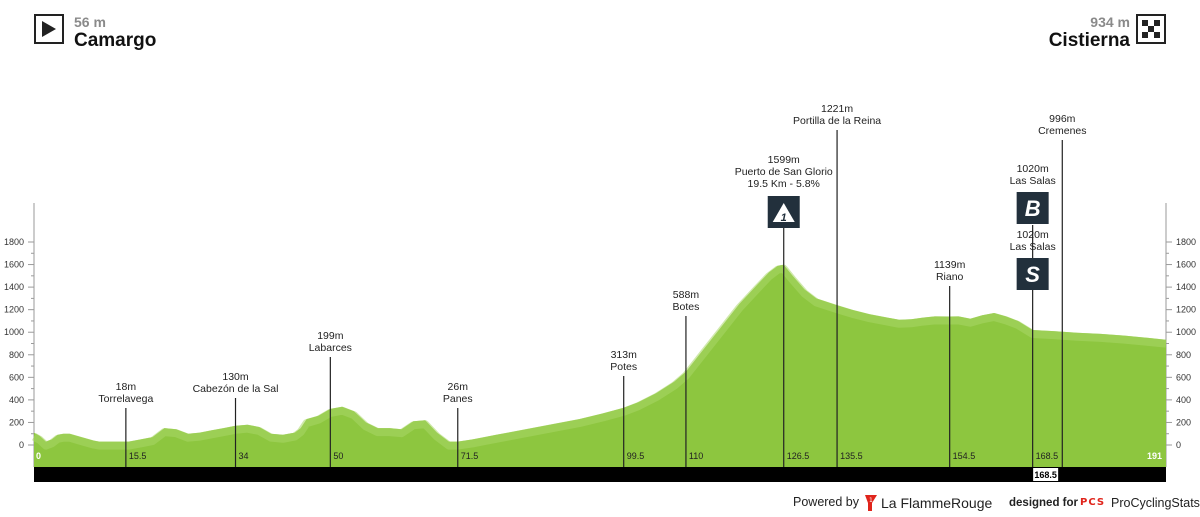 This screenshot has height=517, width=1200. I want to click on y-tick-label-right: 400, so click(1183, 400).